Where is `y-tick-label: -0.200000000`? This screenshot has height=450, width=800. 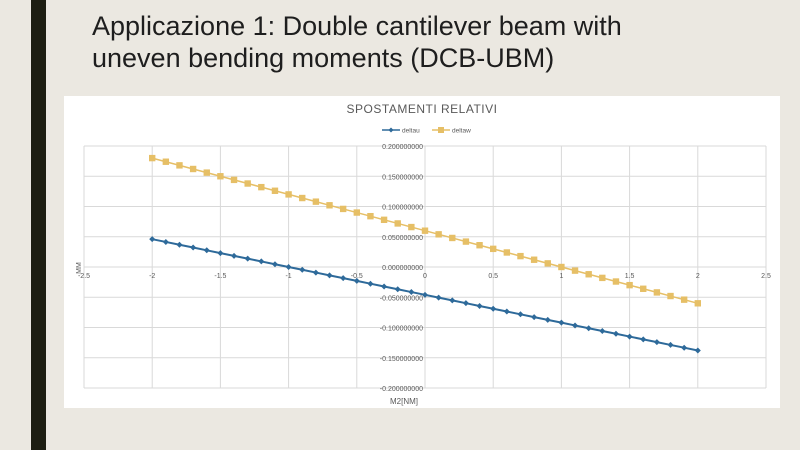 y-tick-label: -0.200000000 is located at coordinates (401, 389).